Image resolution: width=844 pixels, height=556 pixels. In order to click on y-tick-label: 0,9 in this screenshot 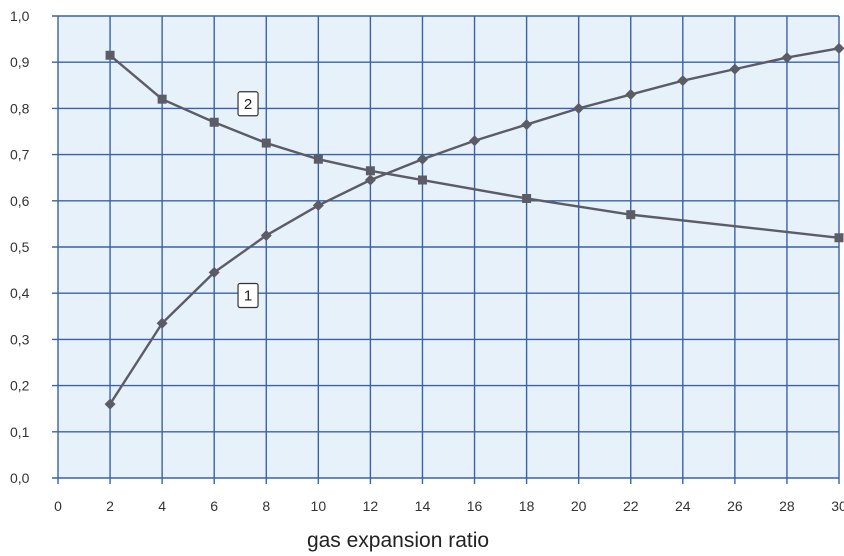, I will do `click(20, 62)`.